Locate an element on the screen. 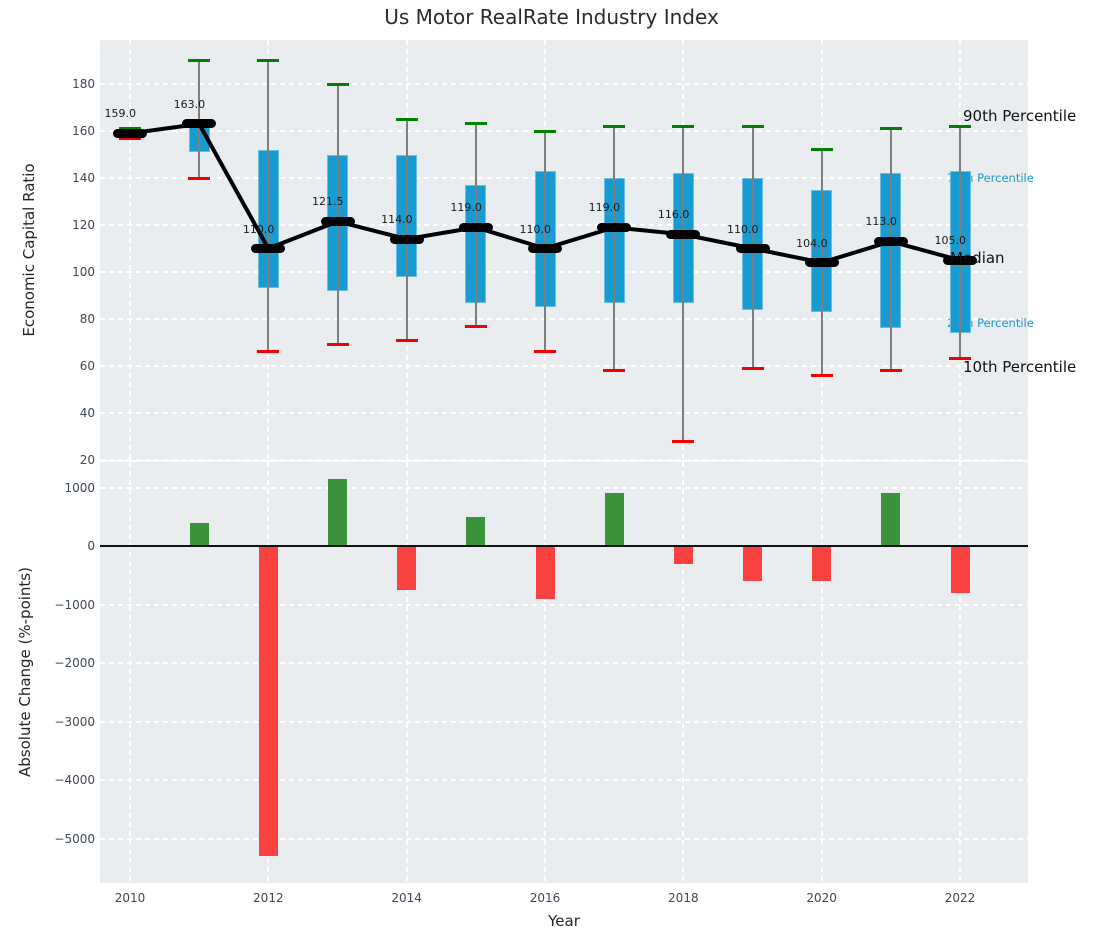 The width and height of the screenshot is (1103, 942). x-tick-label: 2022 is located at coordinates (960, 898).